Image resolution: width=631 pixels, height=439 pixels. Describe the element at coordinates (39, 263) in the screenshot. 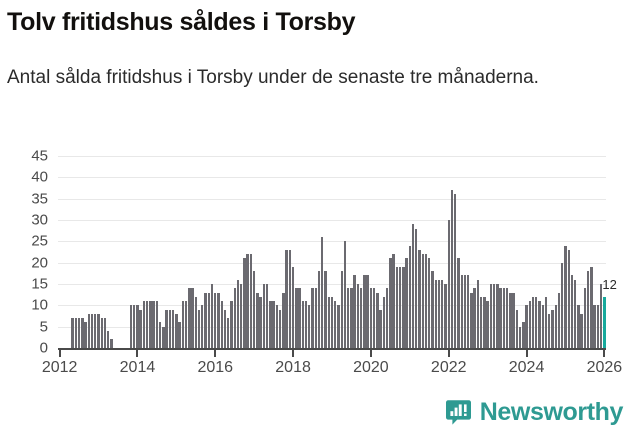

I see `y-axis-tick-label: 20` at that location.